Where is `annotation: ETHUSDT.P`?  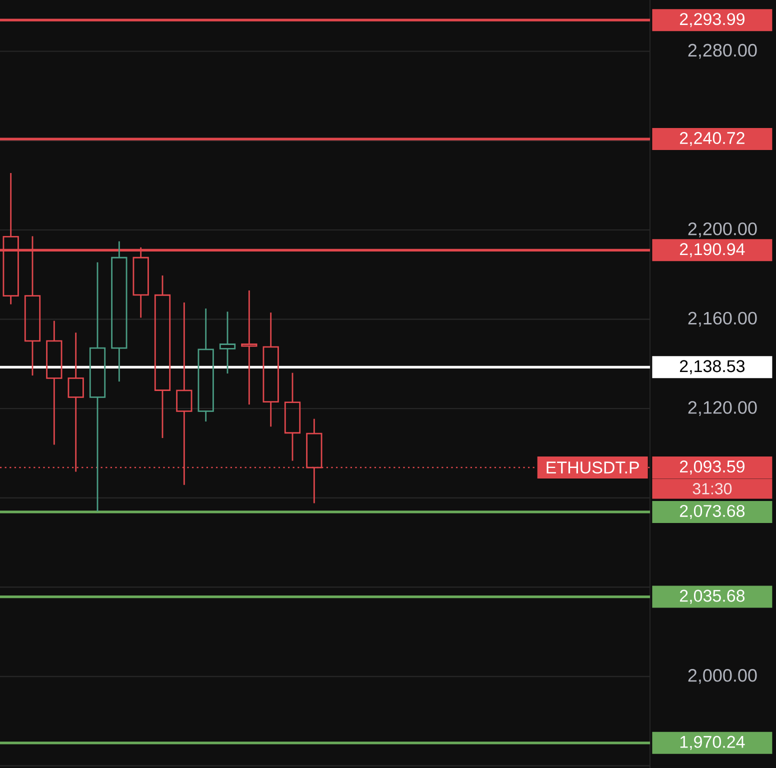
annotation: ETHUSDT.P is located at coordinates (592, 467).